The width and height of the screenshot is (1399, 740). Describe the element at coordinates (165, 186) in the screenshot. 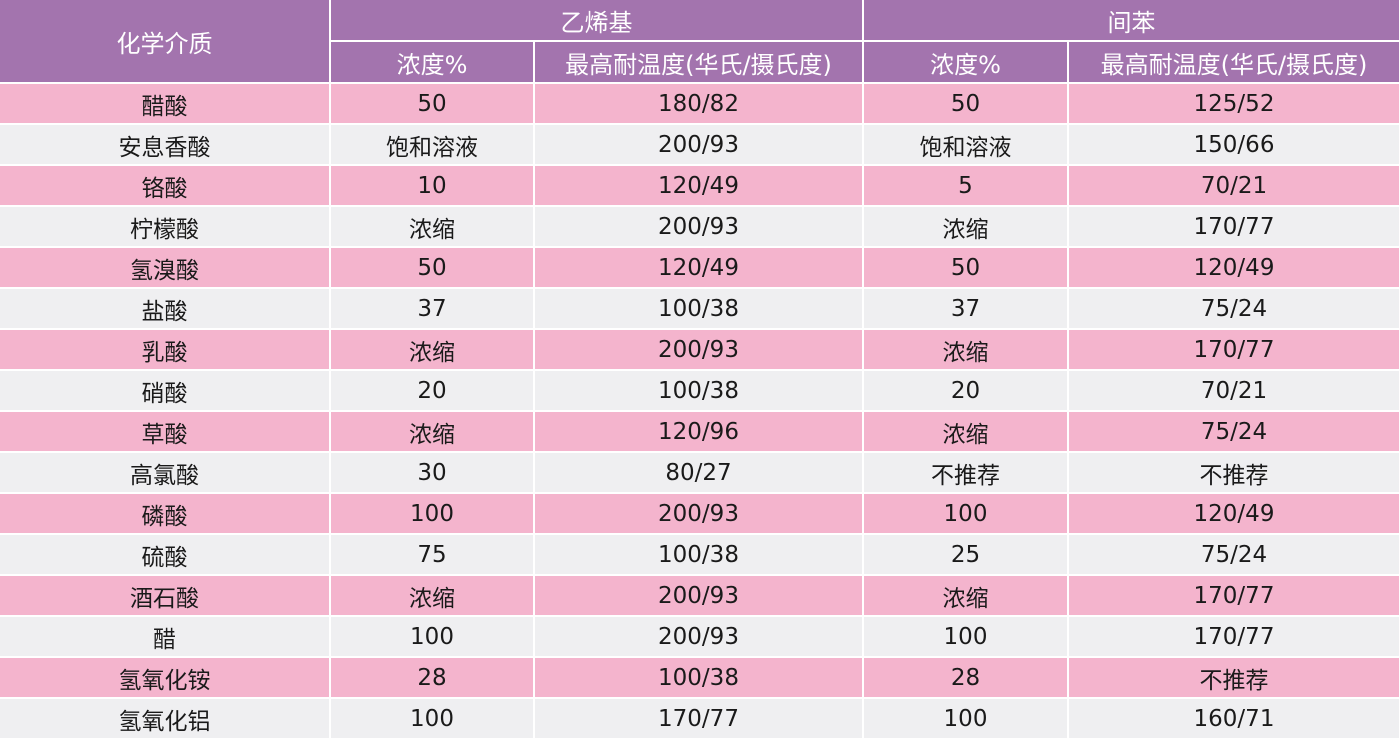

I see `cell-medium: 铬酸` at that location.